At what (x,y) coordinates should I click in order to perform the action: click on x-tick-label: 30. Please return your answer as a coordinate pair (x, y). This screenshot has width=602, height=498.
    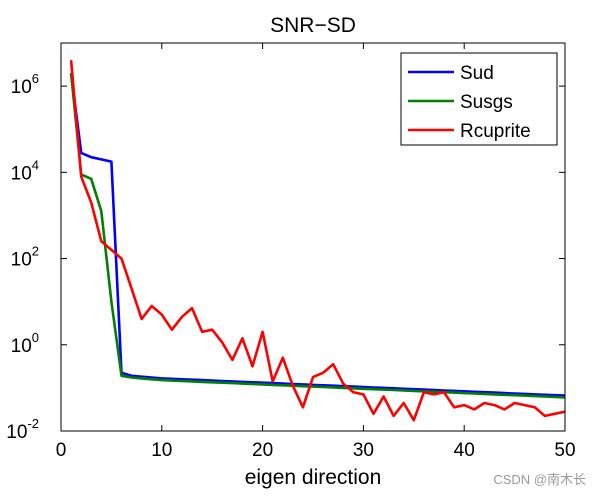
    Looking at the image, I should click on (363, 450).